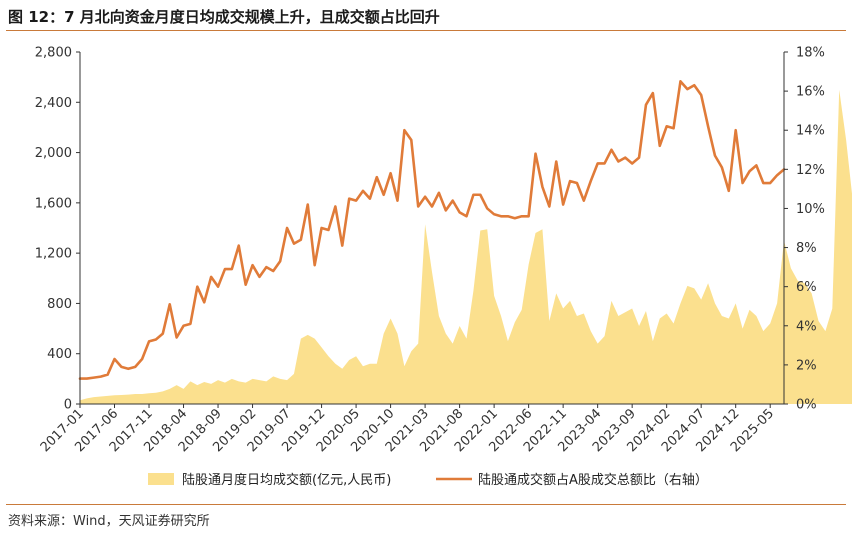 Image resolution: width=852 pixels, height=534 pixels. I want to click on y-left-tick-label: 2,400, so click(53, 103).